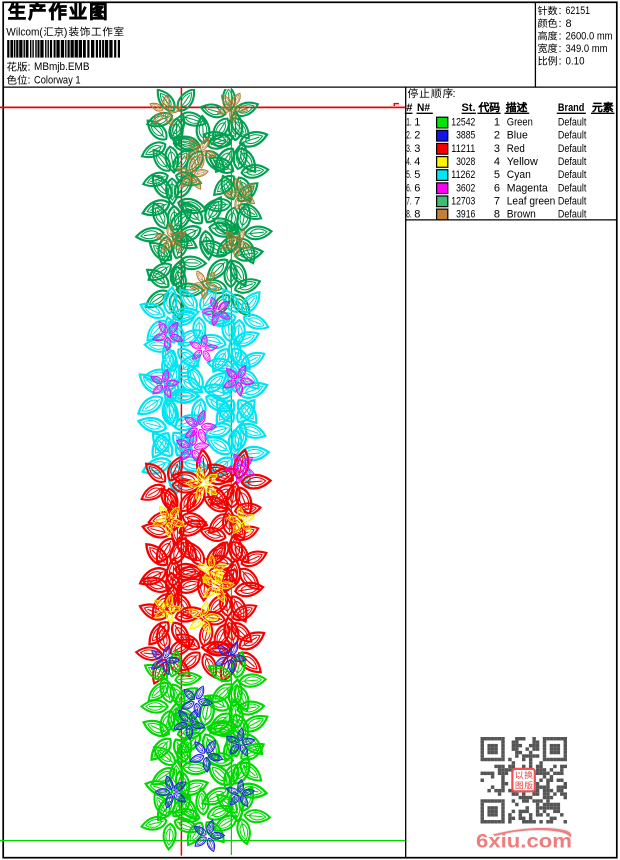  What do you see at coordinates (521, 215) in the screenshot?
I see `svg-text: Brown` at bounding box center [521, 215].